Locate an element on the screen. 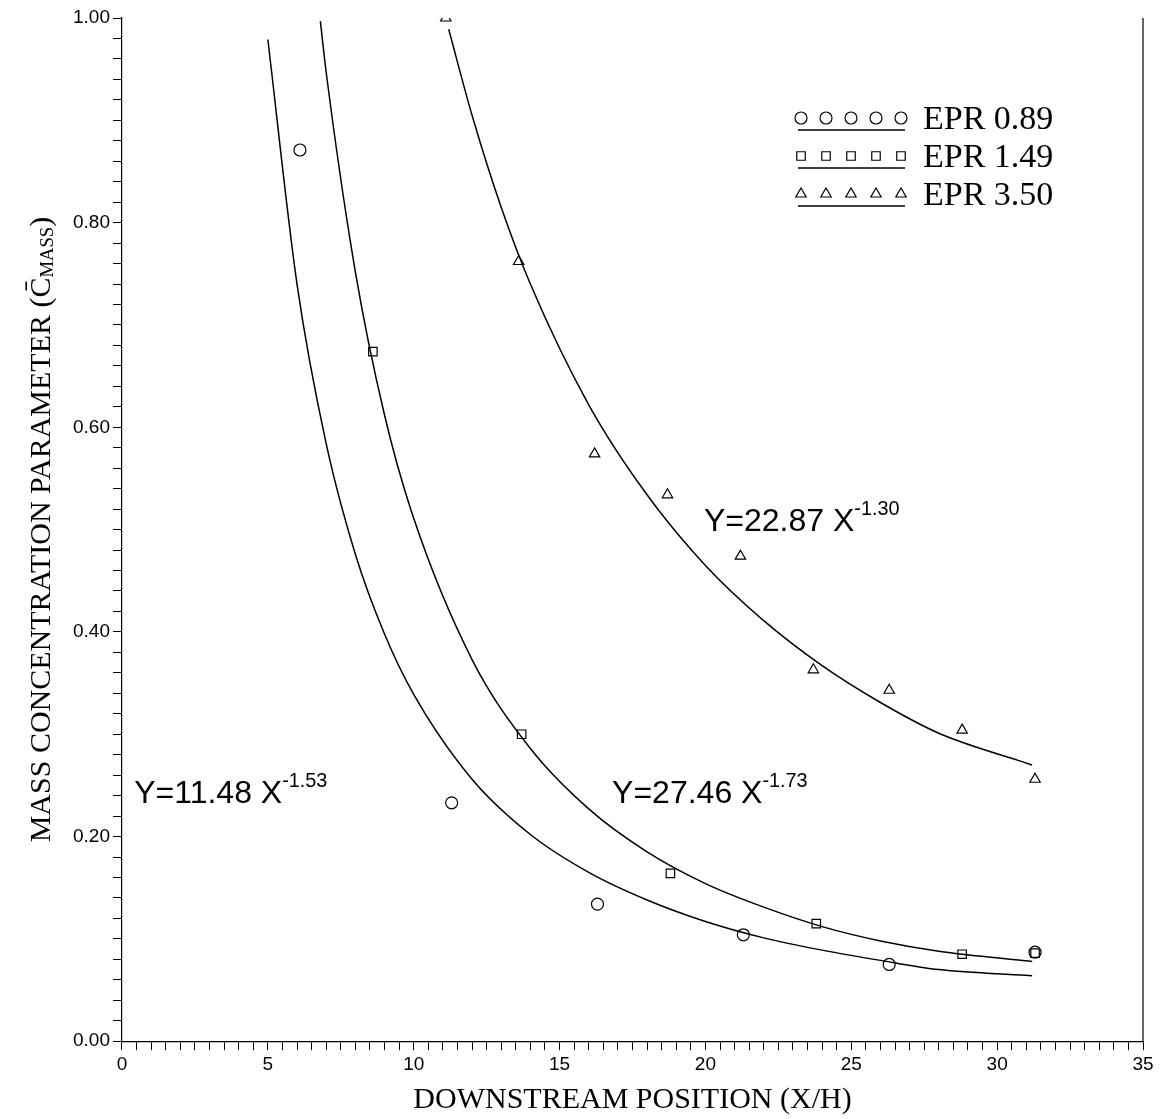 Image resolution: width=1165 pixels, height=1119 pixels. x-tick-label: 20 is located at coordinates (705, 1063).